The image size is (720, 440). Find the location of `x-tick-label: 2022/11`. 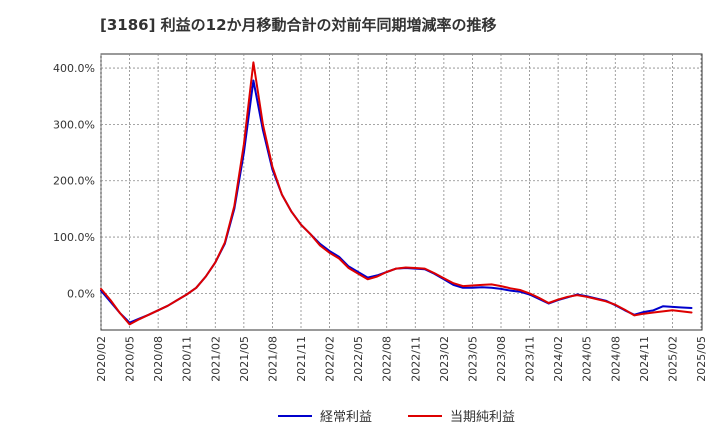

x-tick-label: 2022/11 is located at coordinates (415, 359).